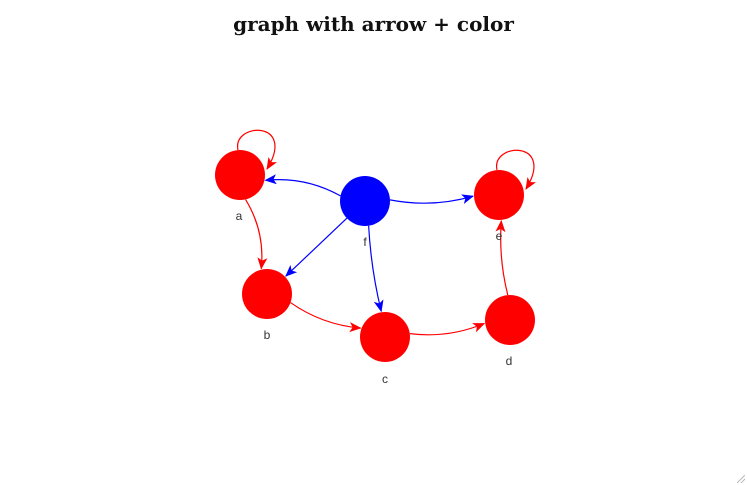 The width and height of the screenshot is (747, 485). What do you see at coordinates (373, 24) in the screenshot?
I see `graph-title: graph with arrow + color` at bounding box center [373, 24].